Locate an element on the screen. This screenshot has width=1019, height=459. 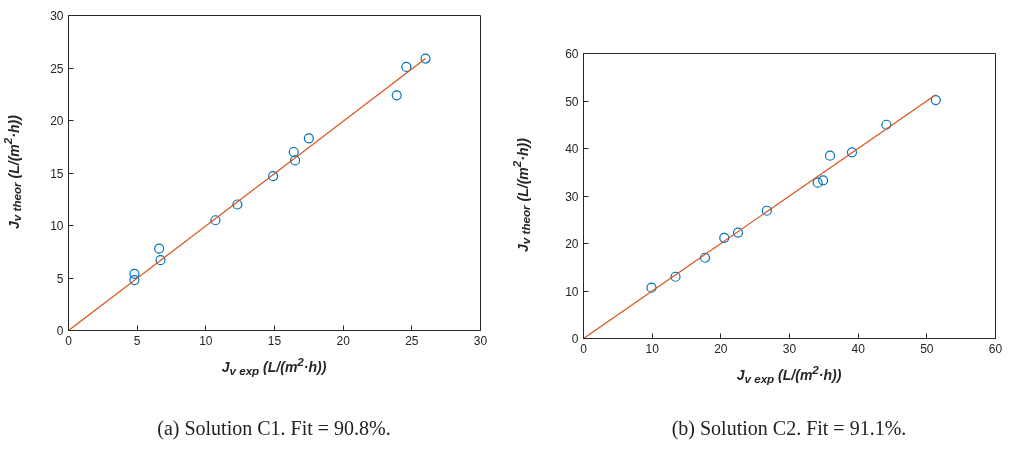
x-tick-label: 50 is located at coordinates (927, 348).